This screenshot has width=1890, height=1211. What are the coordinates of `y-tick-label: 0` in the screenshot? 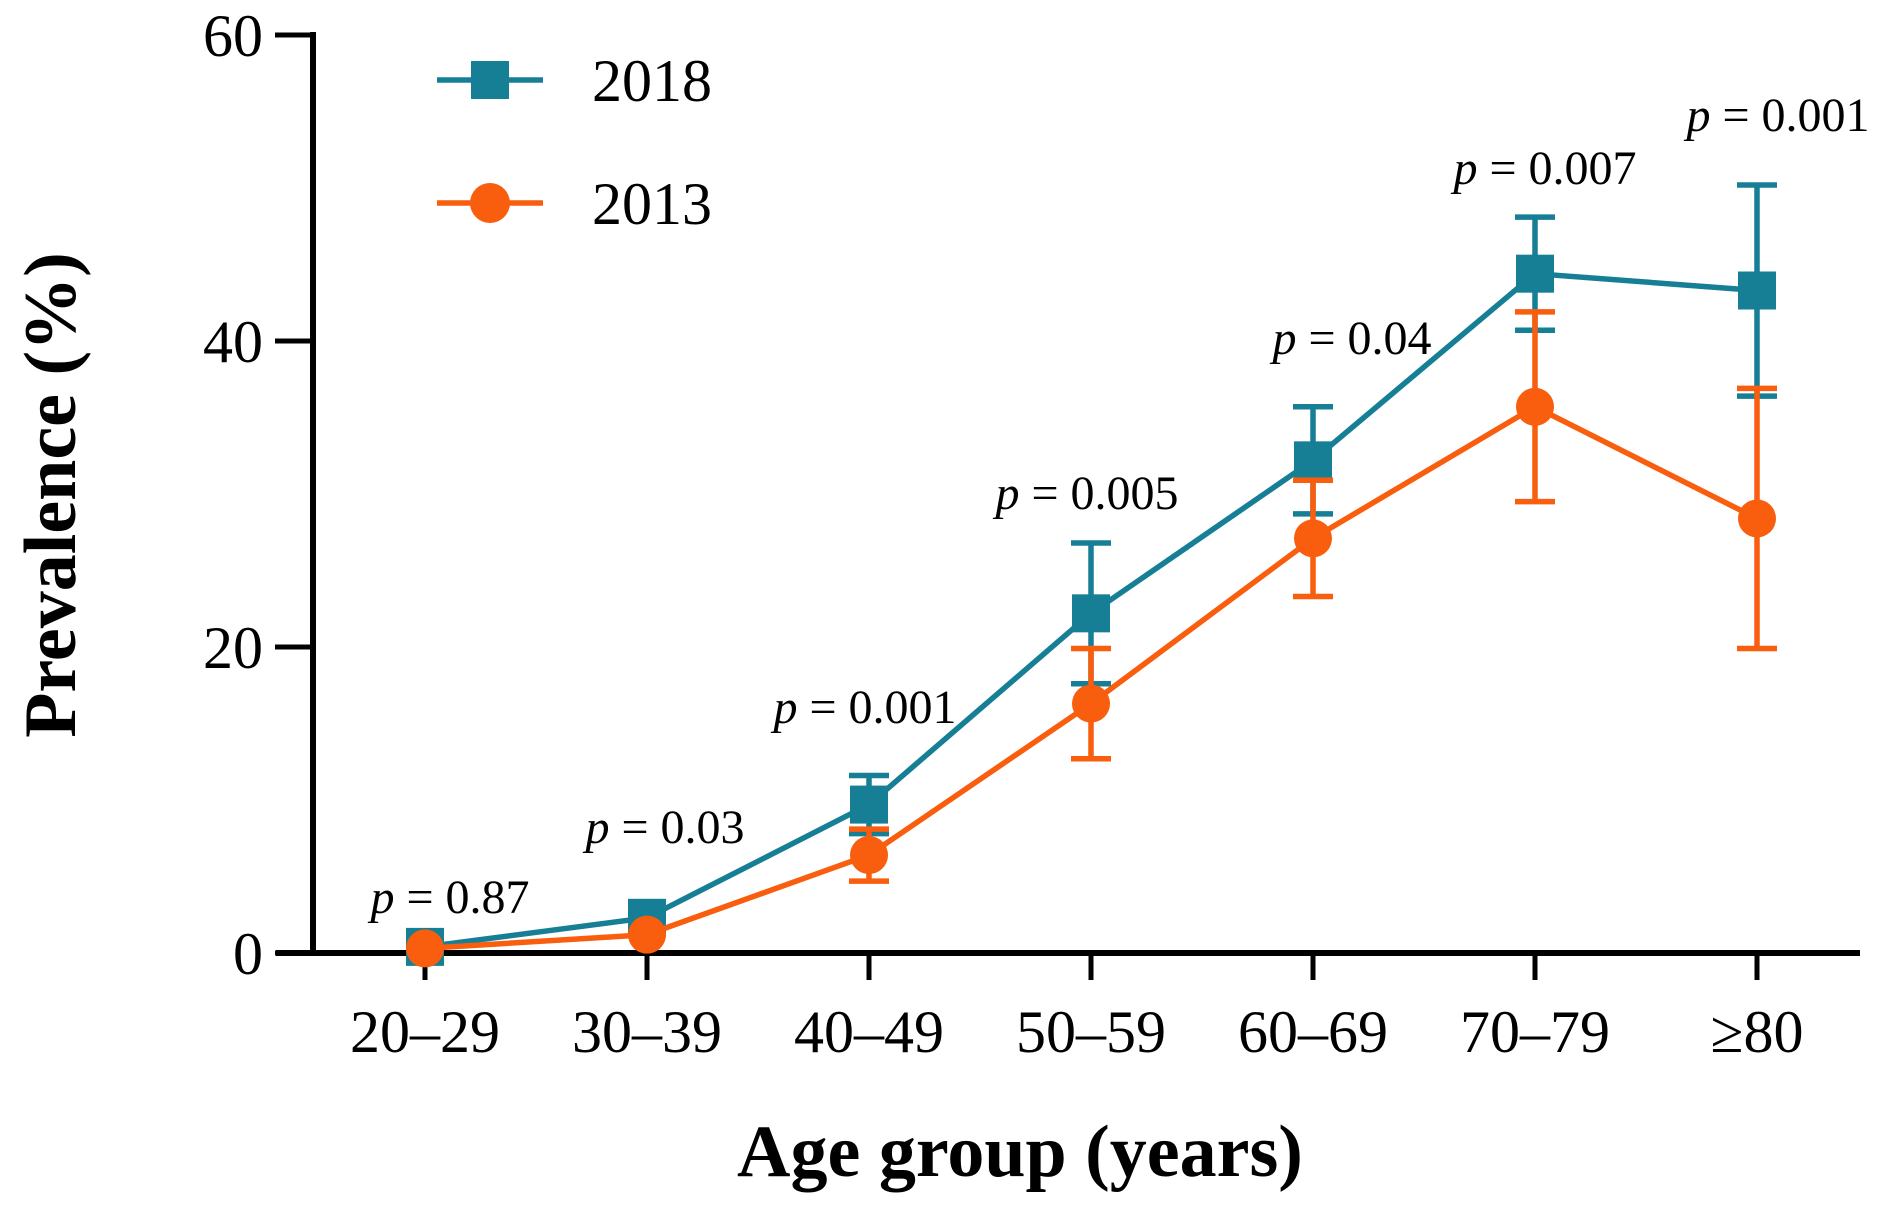 It's located at (248, 954).